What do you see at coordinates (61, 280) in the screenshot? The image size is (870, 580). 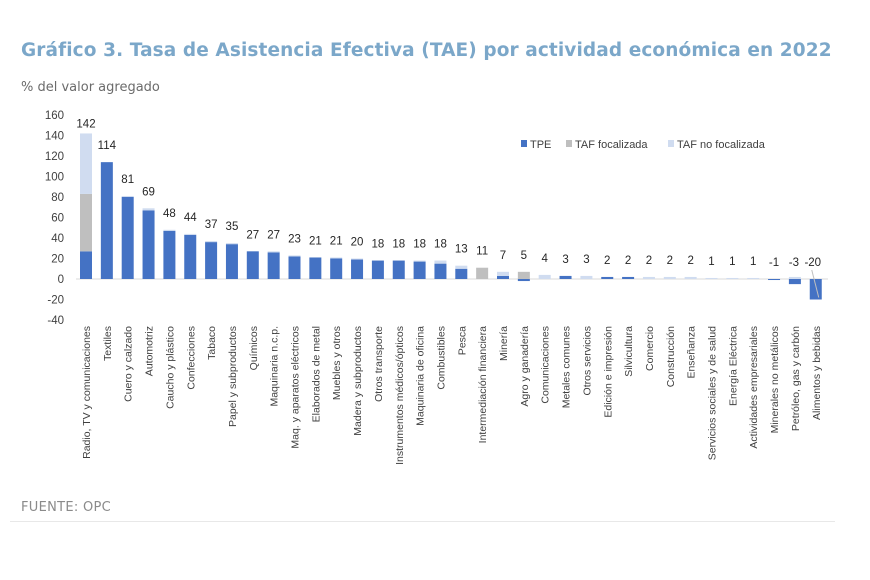 I see `y-tick-label: 0` at bounding box center [61, 280].